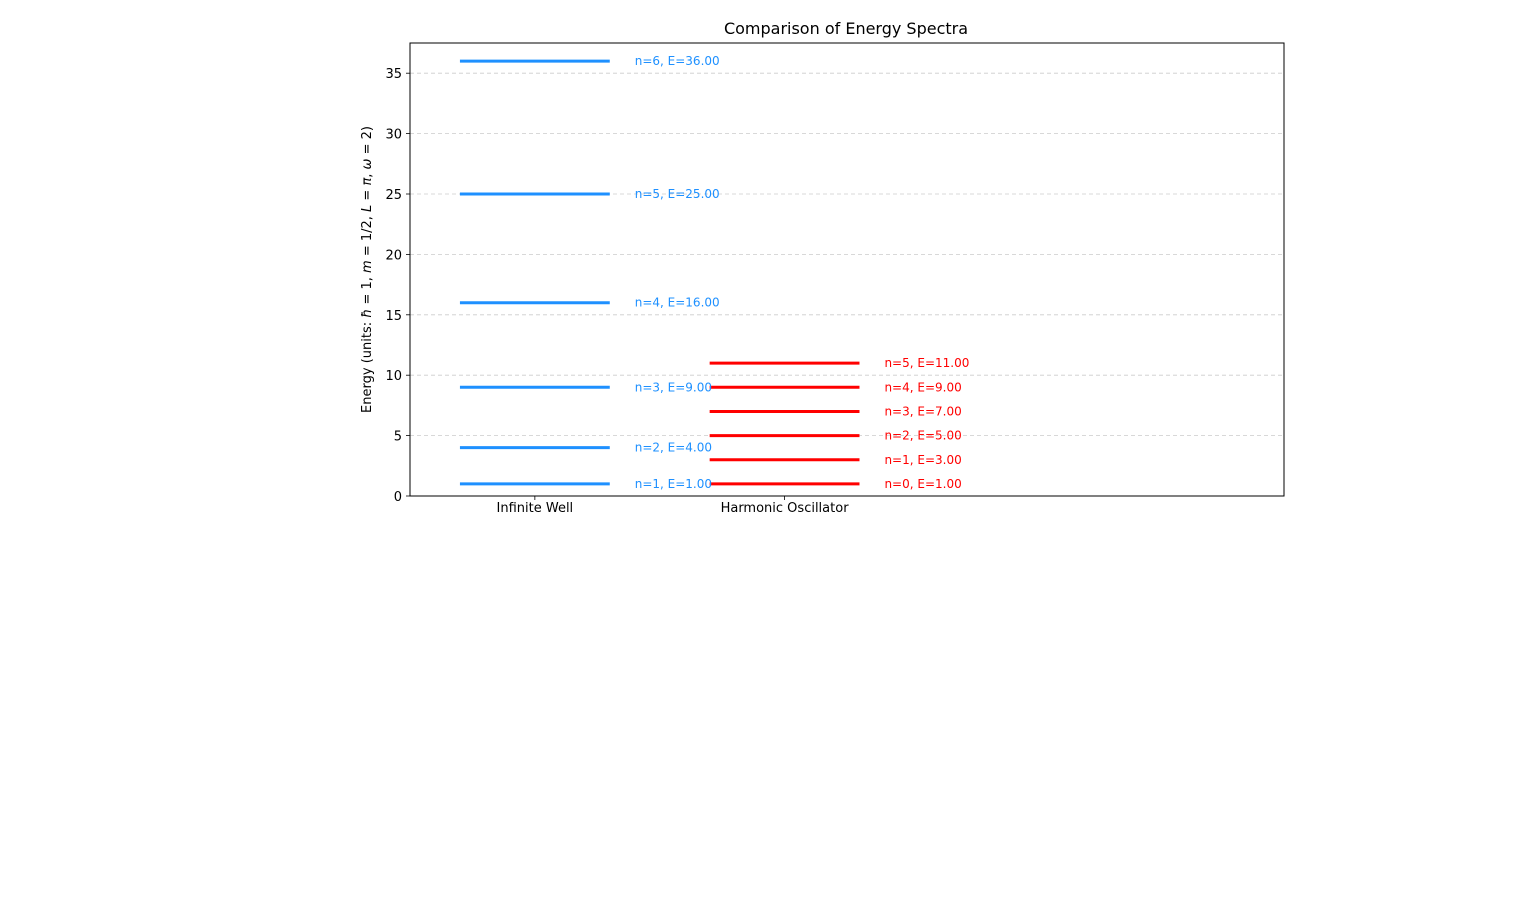 Image resolution: width=1536 pixels, height=898 pixels. I want to click on energy-level-label: n=6, E=36.00, so click(677, 61).